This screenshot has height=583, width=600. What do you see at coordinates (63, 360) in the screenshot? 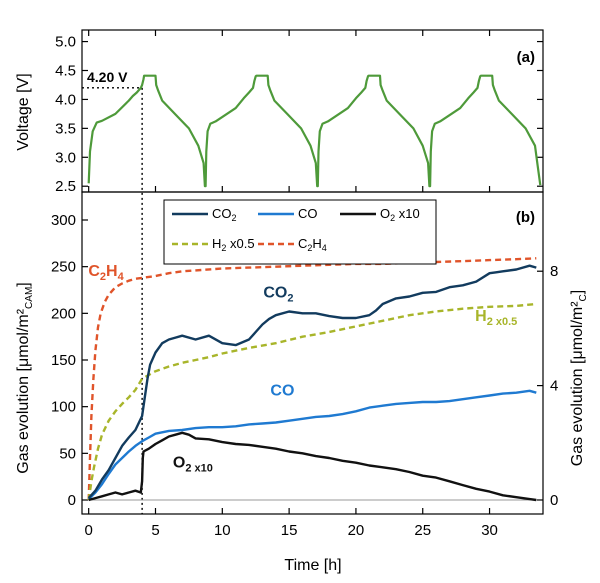
I see `gas-ytick-label: 150` at bounding box center [63, 360].